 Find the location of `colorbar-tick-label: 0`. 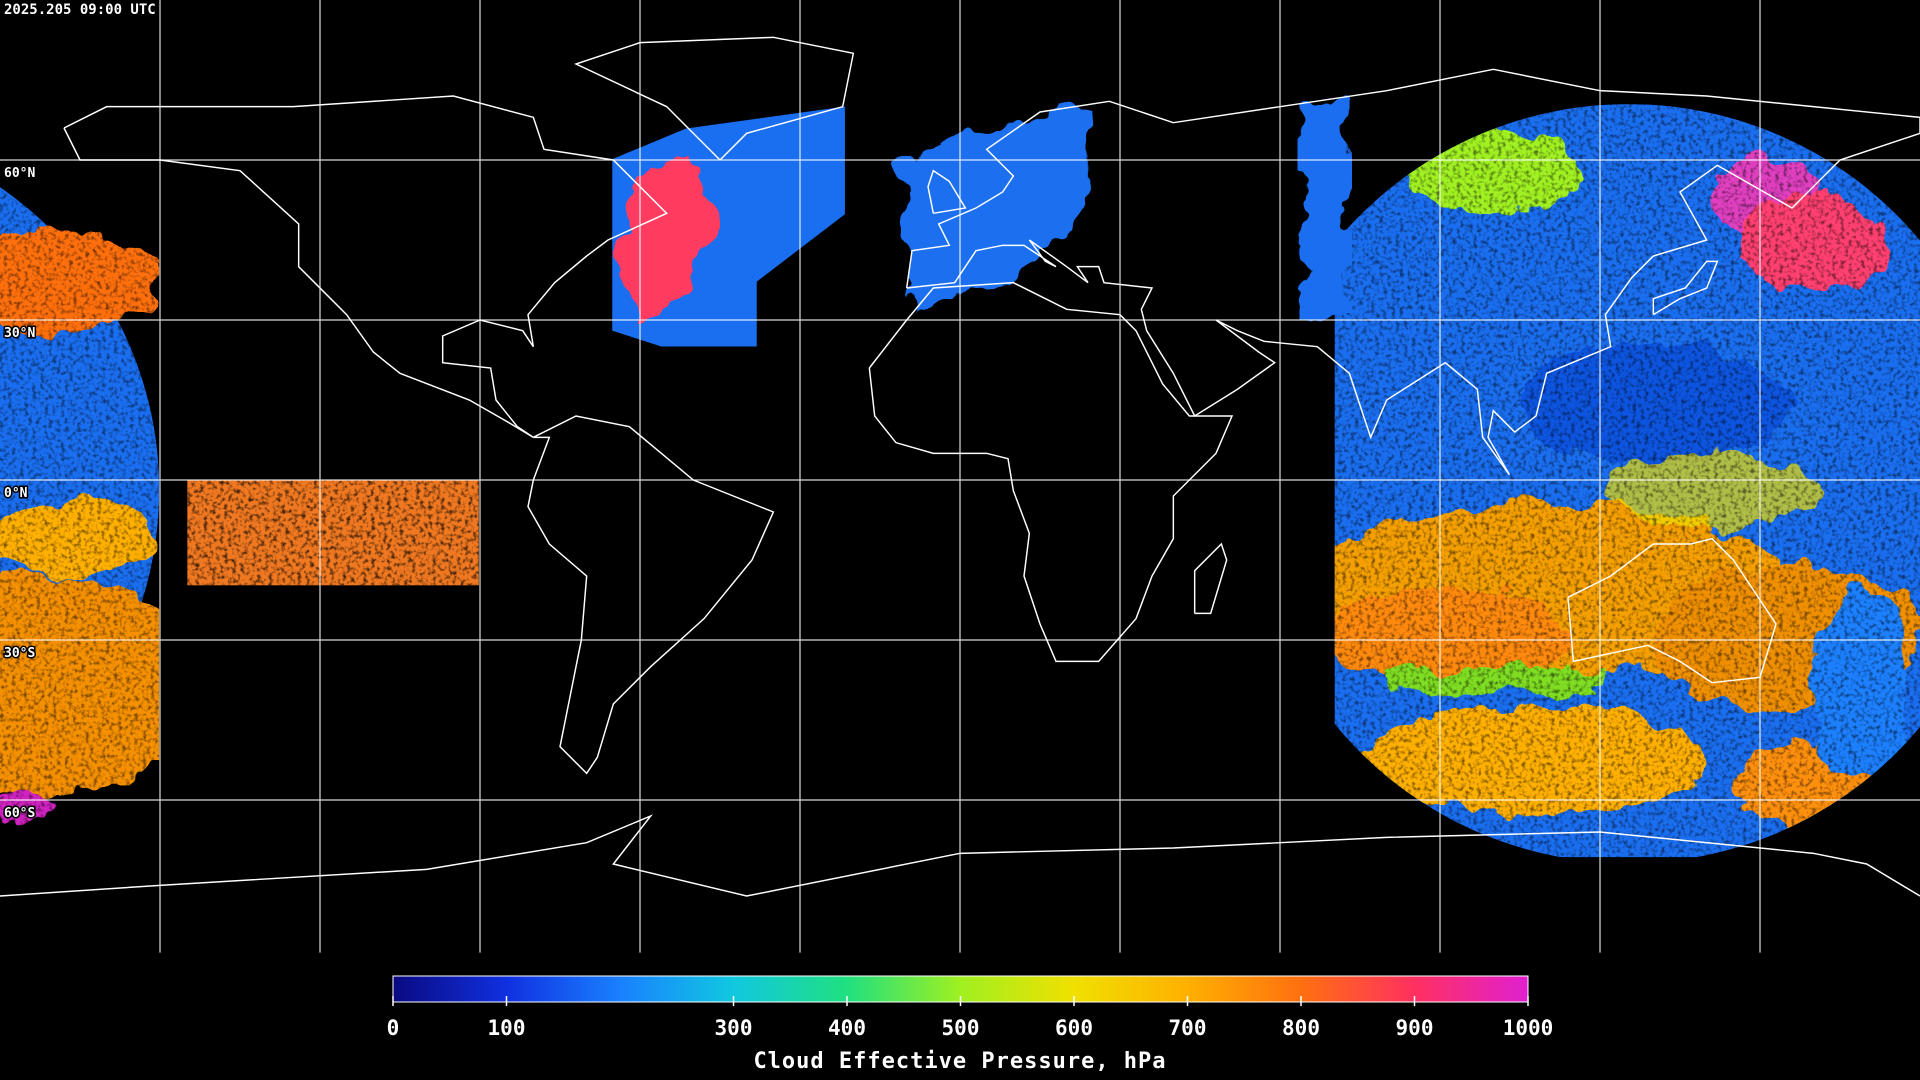

colorbar-tick-label: 0 is located at coordinates (393, 1028).